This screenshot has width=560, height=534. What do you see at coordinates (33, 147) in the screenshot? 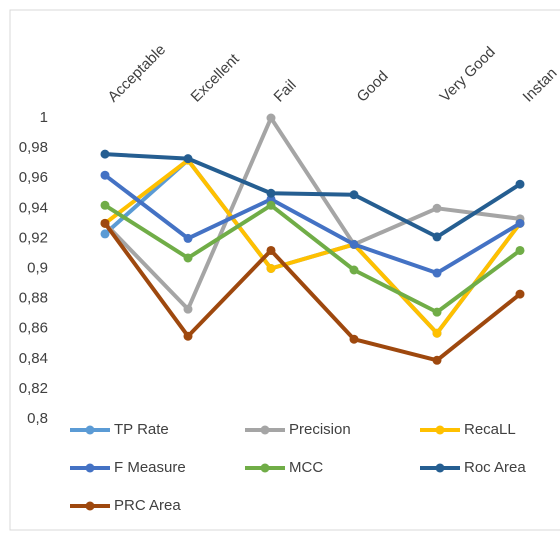
I see `y-tick-label: 0,98` at bounding box center [33, 147].